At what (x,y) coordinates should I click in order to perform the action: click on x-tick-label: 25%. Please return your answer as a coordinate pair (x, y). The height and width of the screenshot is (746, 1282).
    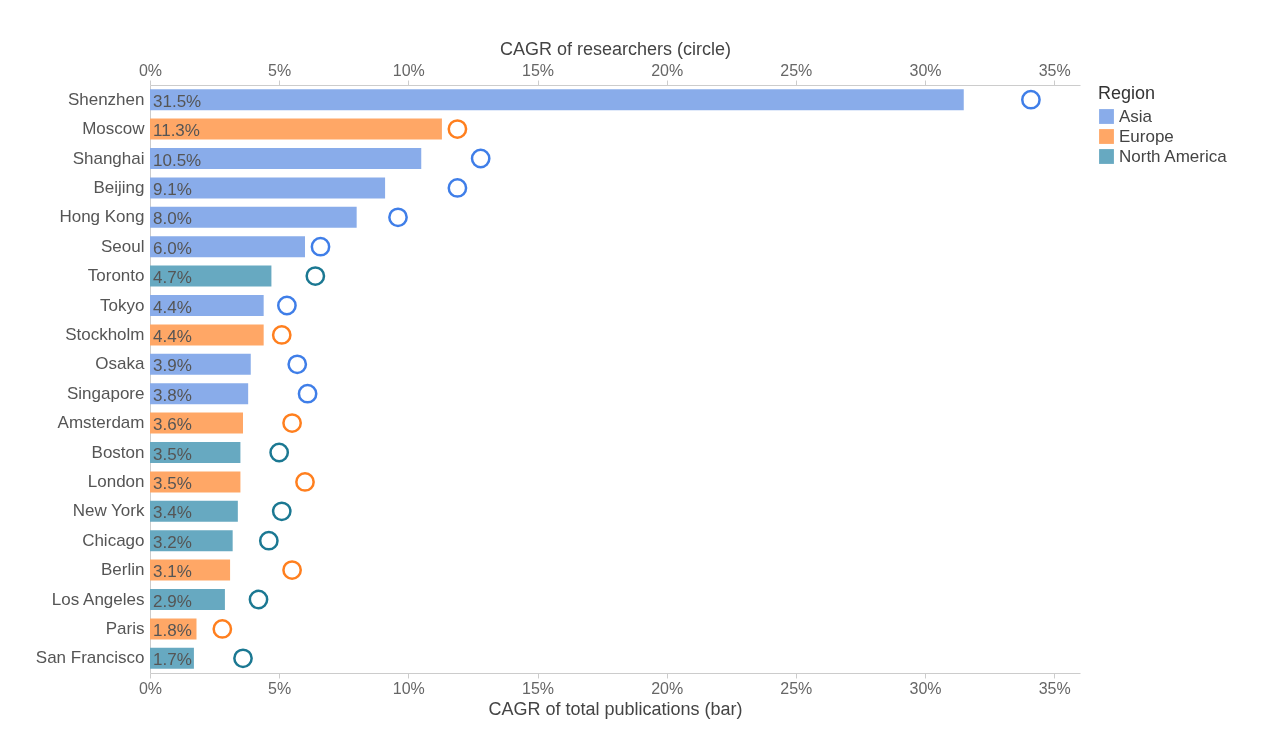
    Looking at the image, I should click on (796, 70).